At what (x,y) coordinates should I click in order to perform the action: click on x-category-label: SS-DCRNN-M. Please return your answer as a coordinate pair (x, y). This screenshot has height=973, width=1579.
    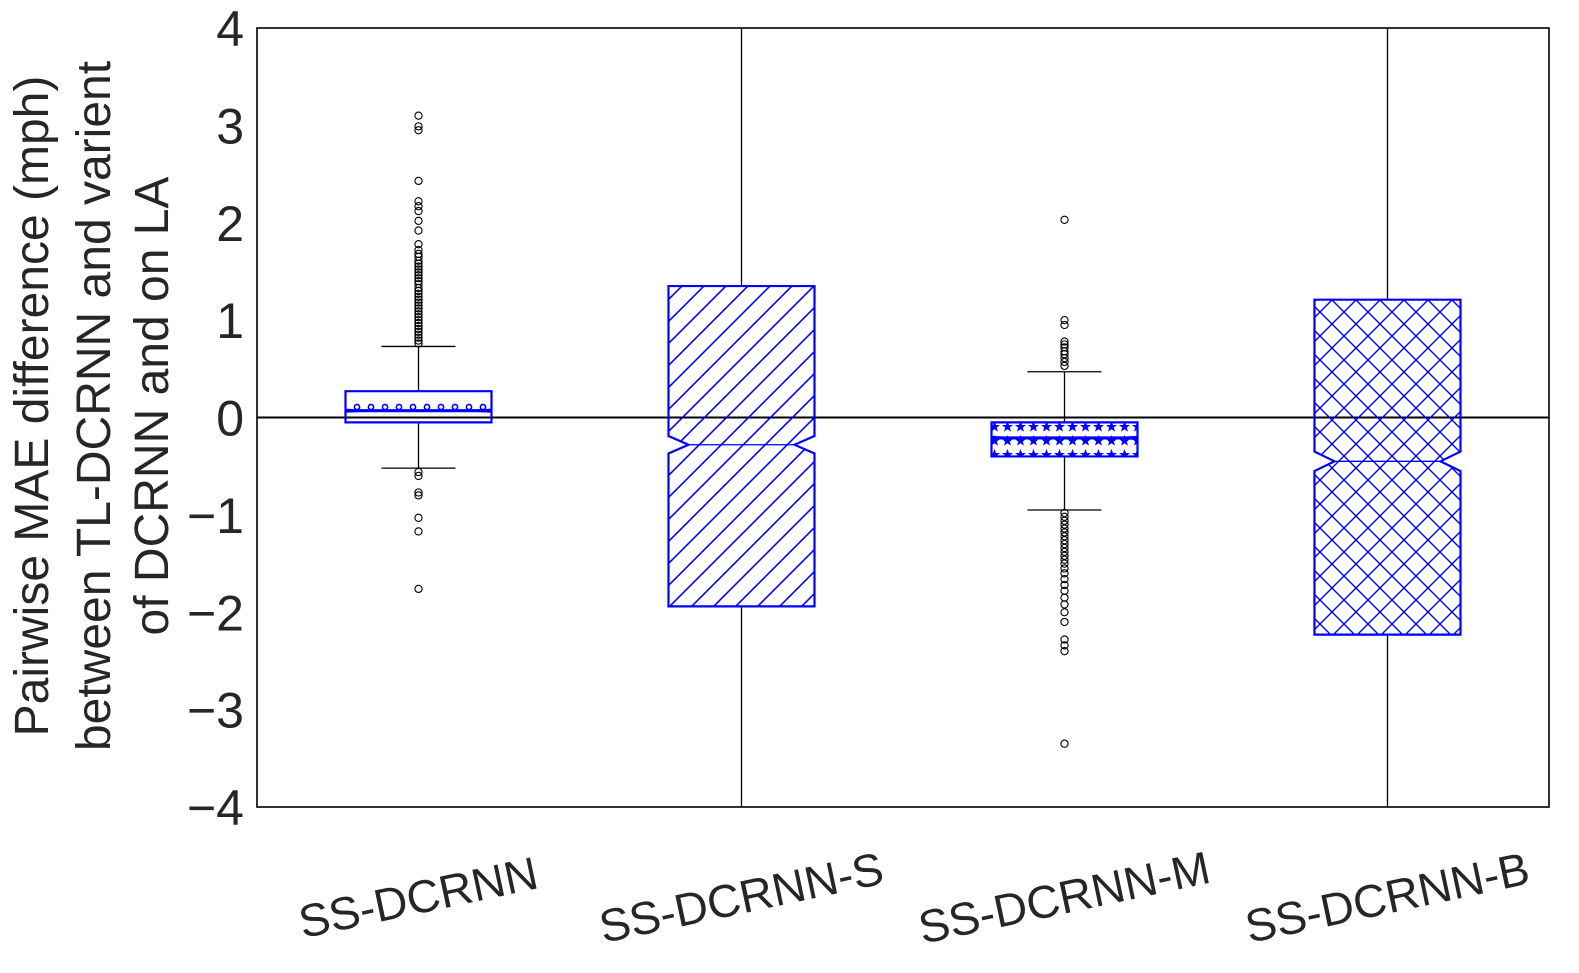
    Looking at the image, I should click on (1064, 897).